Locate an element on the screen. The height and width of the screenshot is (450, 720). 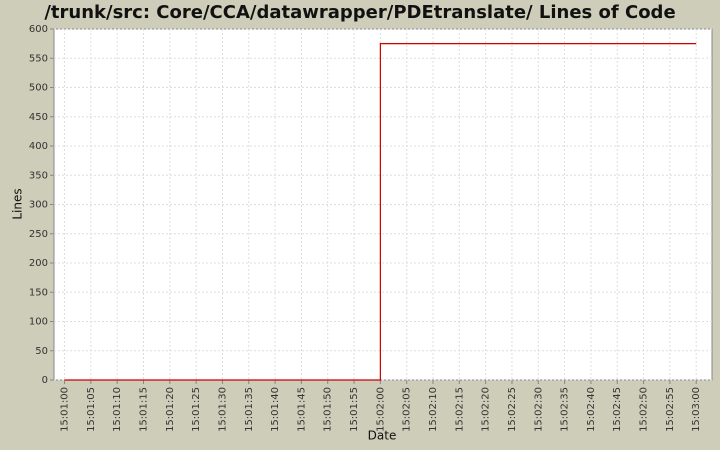
y-tick-label: 0 is located at coordinates (45, 380).